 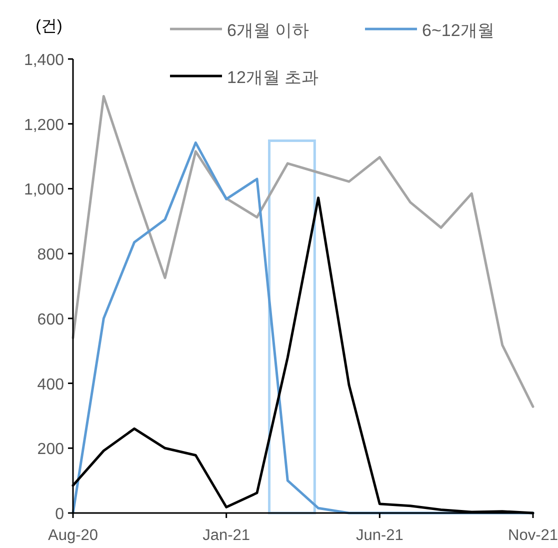 What do you see at coordinates (268, 30) in the screenshot?
I see `legend-label: 6개월 이하` at bounding box center [268, 30].